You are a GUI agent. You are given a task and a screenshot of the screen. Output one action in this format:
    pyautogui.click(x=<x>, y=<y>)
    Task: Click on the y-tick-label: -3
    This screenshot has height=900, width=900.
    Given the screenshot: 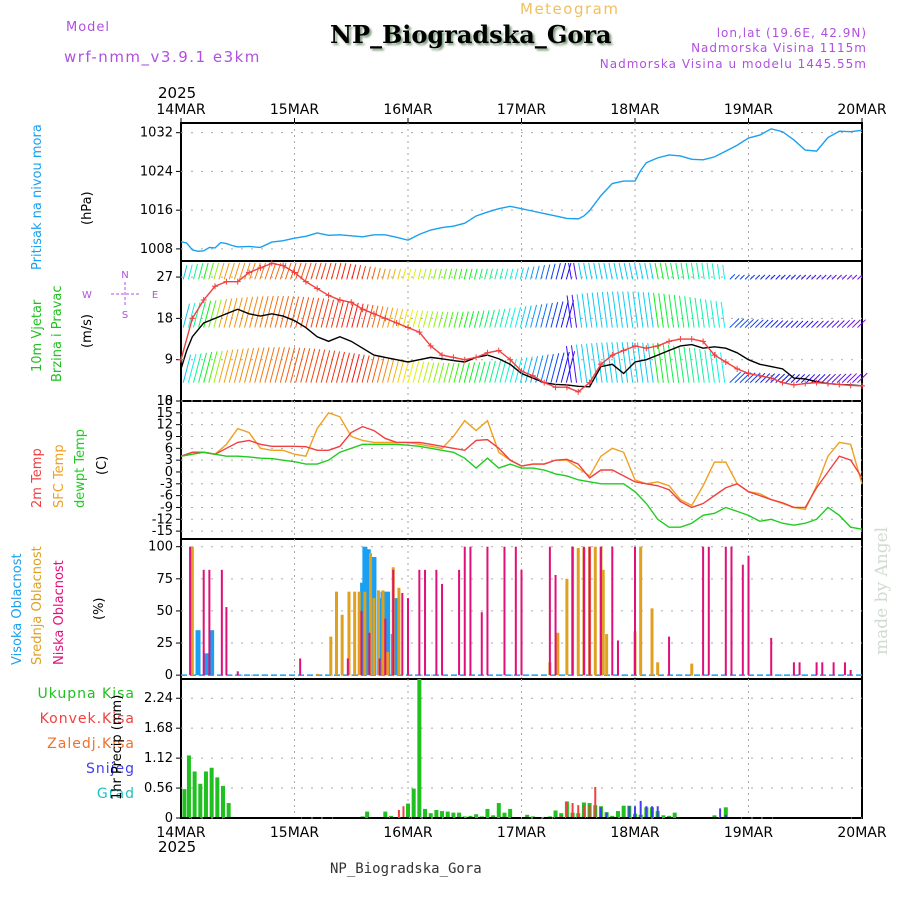 What is the action you would take?
    pyautogui.click(x=166, y=484)
    